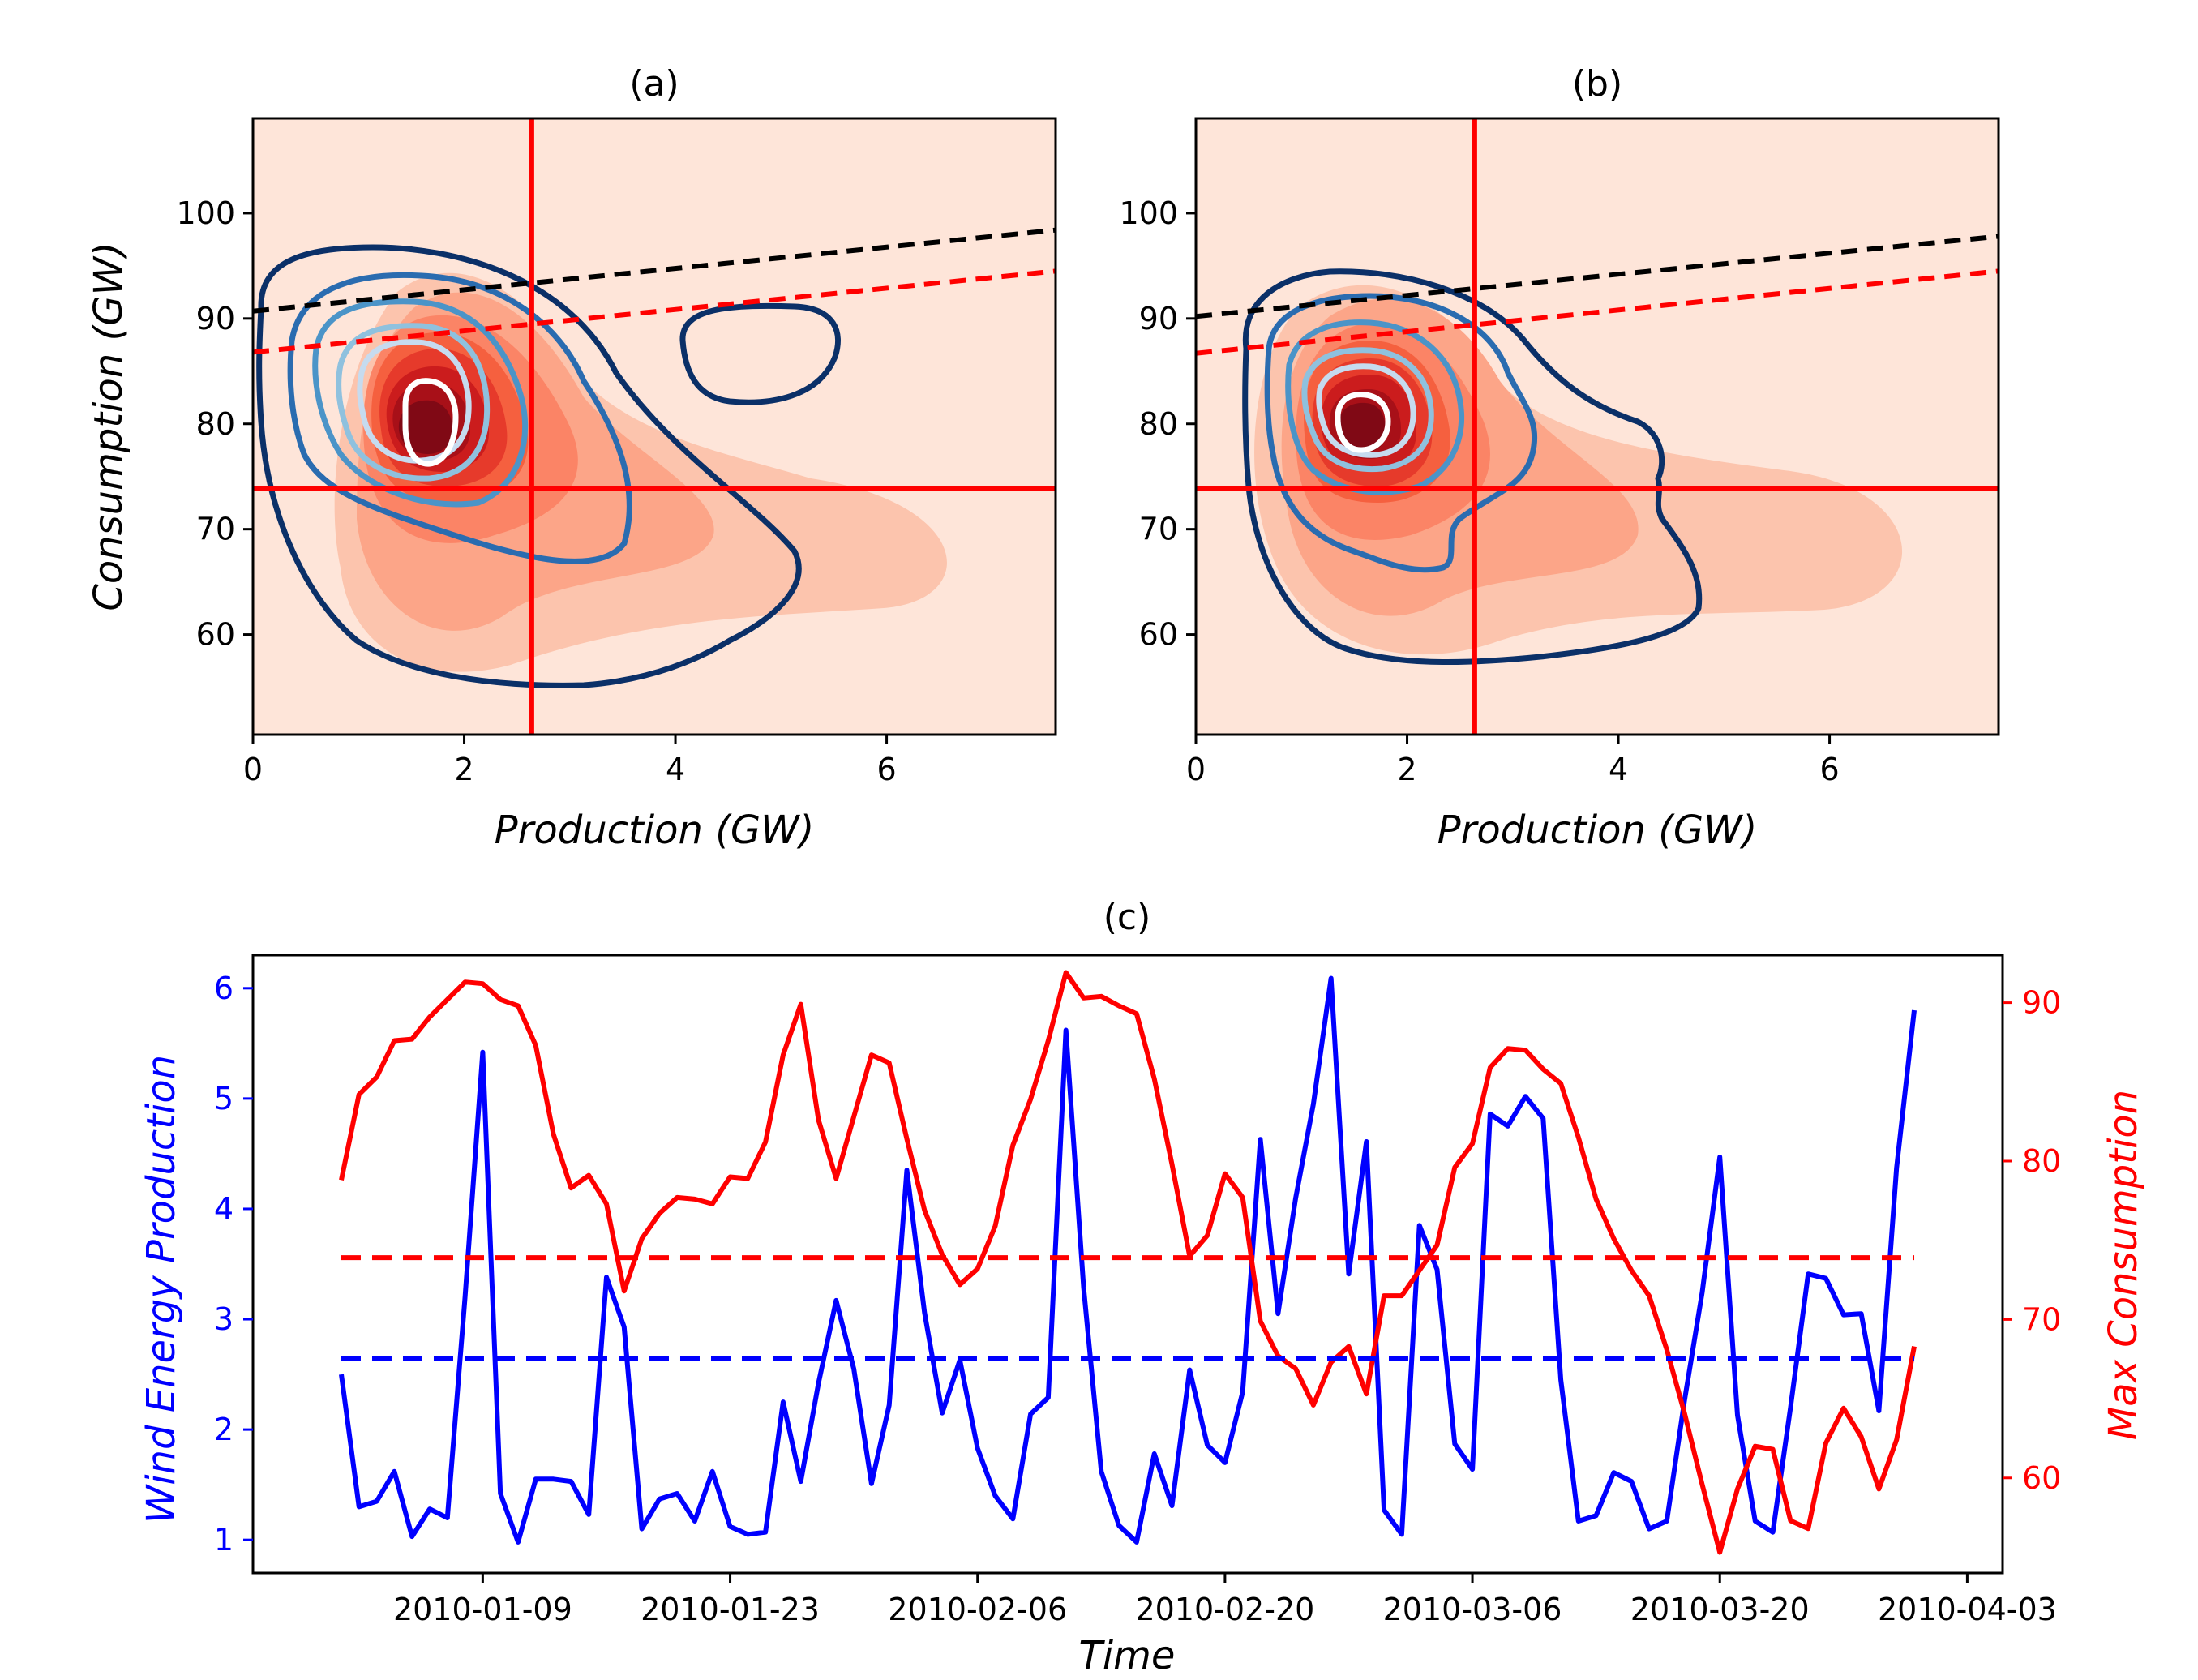 The height and width of the screenshot is (1680, 2198). What do you see at coordinates (548, 466) in the screenshot?
I see `panel-a-density-contours` at bounding box center [548, 466].